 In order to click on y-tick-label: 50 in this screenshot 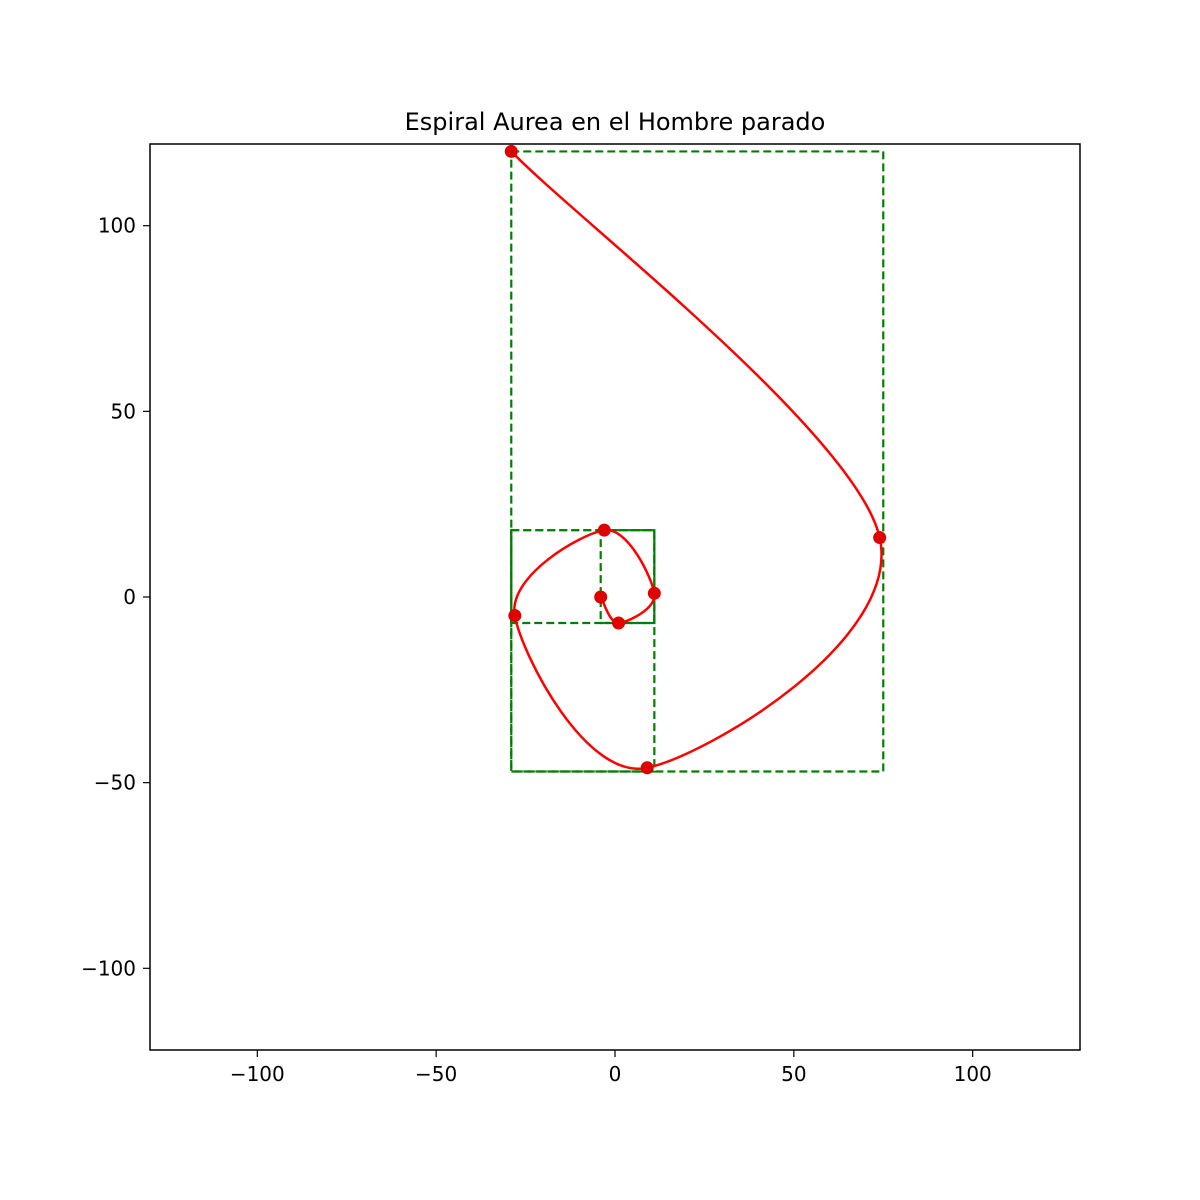, I will do `click(123, 411)`.